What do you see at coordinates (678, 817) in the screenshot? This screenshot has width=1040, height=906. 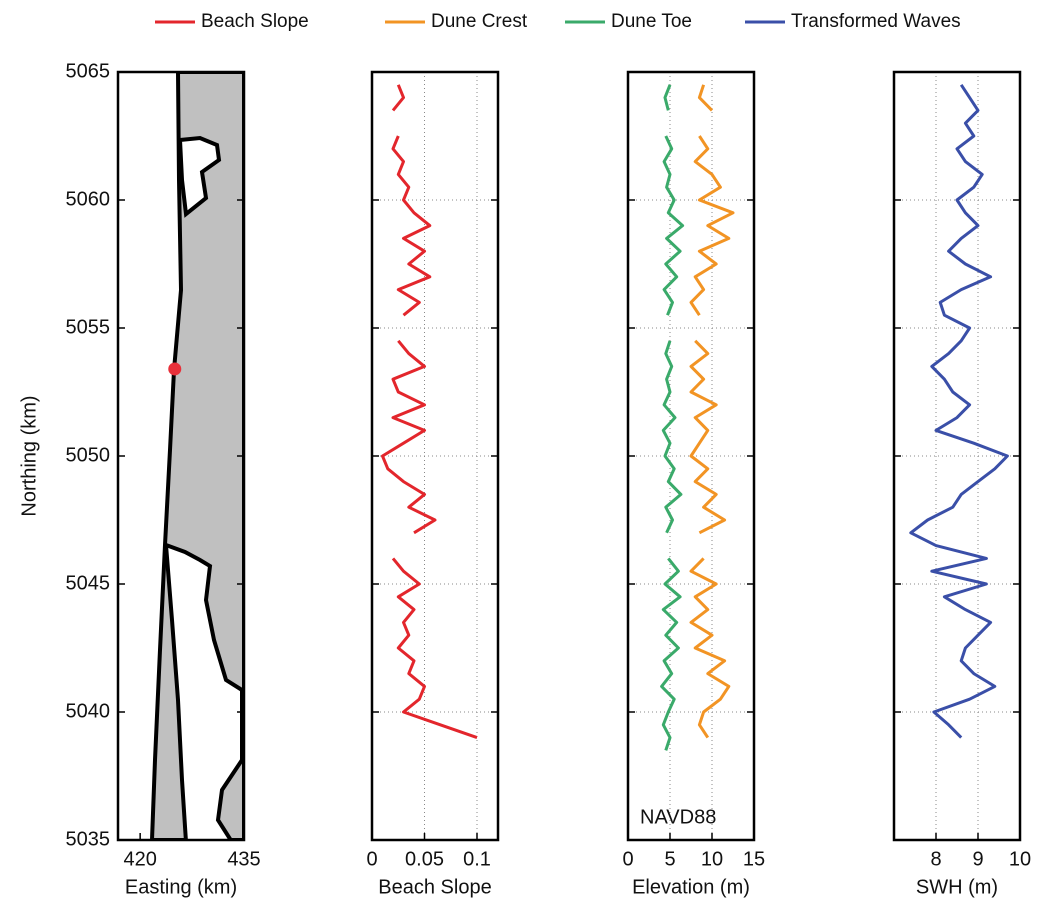 I see `annotation: NAVD88` at bounding box center [678, 817].